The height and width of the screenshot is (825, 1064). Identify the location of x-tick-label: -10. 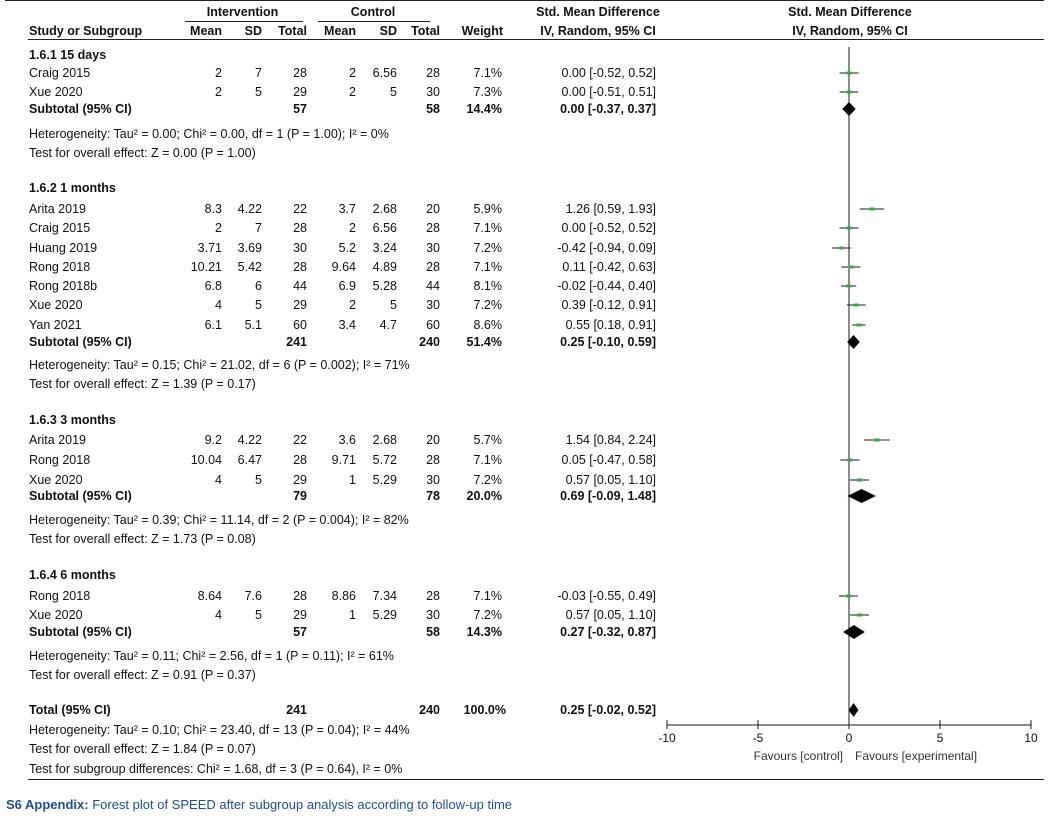
(667, 738).